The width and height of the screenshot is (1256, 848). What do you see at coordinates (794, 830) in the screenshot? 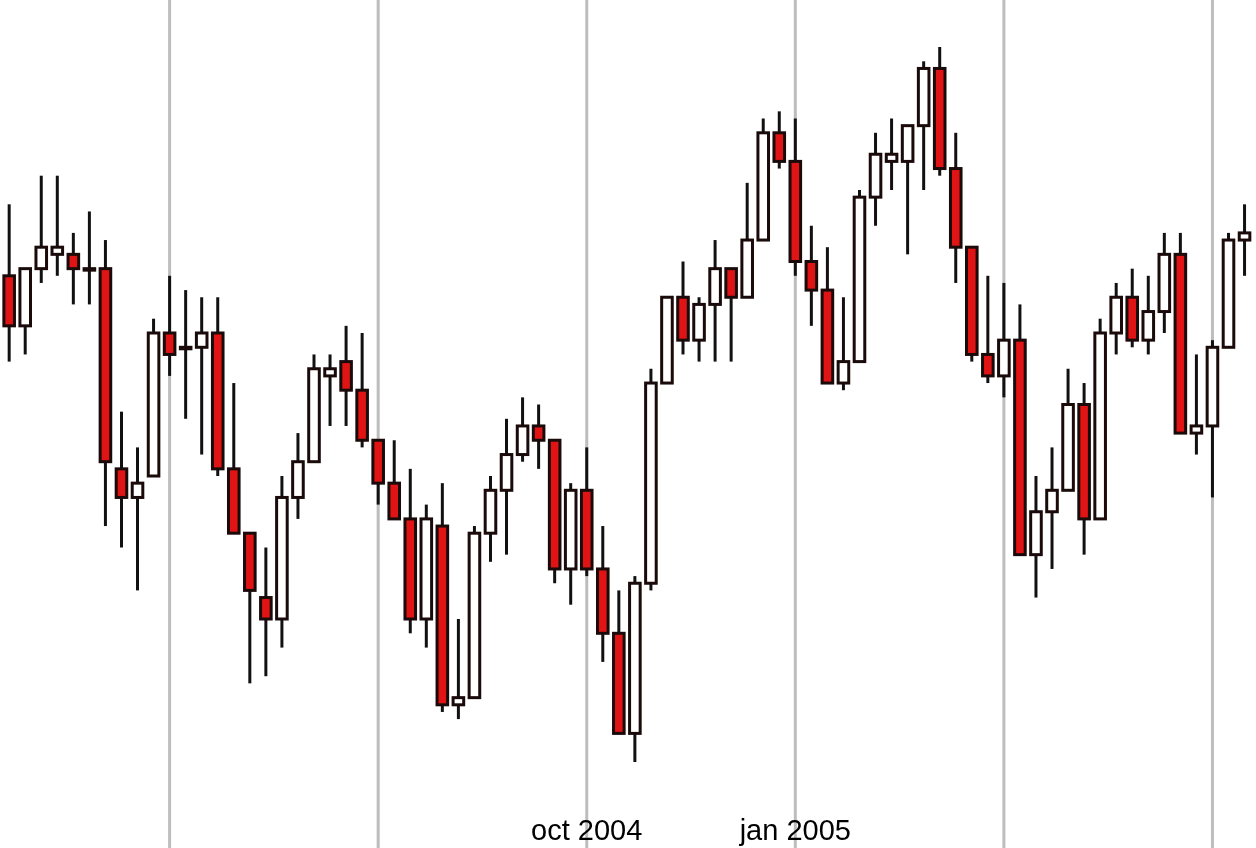
I see `x-tick-label: jan 2005` at bounding box center [794, 830].